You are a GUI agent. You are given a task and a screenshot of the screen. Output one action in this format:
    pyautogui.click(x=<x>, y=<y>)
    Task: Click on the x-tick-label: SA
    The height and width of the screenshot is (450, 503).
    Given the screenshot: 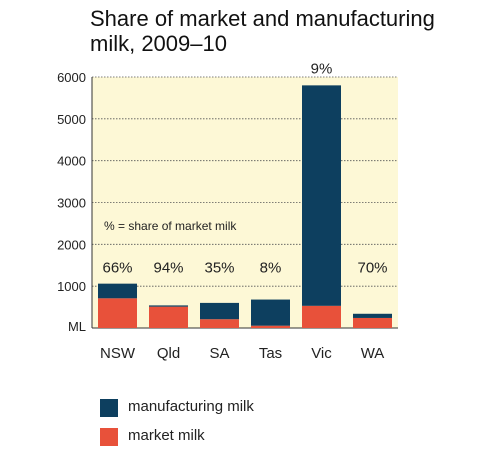 What is the action you would take?
    pyautogui.click(x=219, y=353)
    